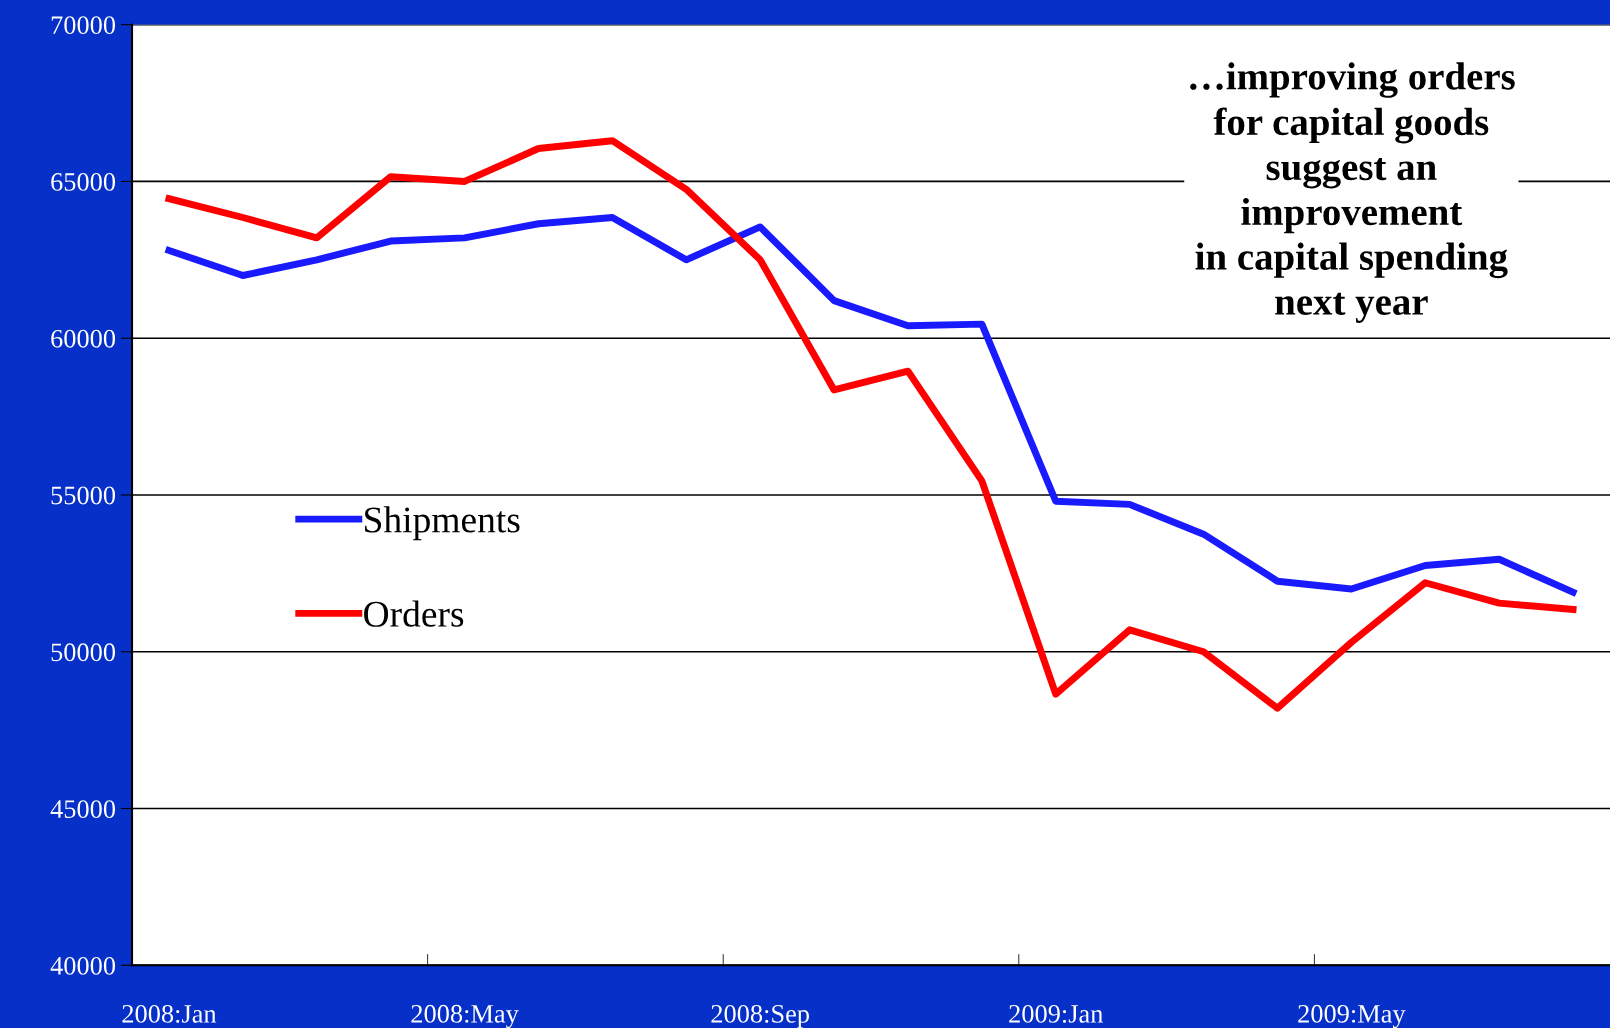 The height and width of the screenshot is (1028, 1610). What do you see at coordinates (442, 523) in the screenshot?
I see `legend-label: Shipments` at bounding box center [442, 523].